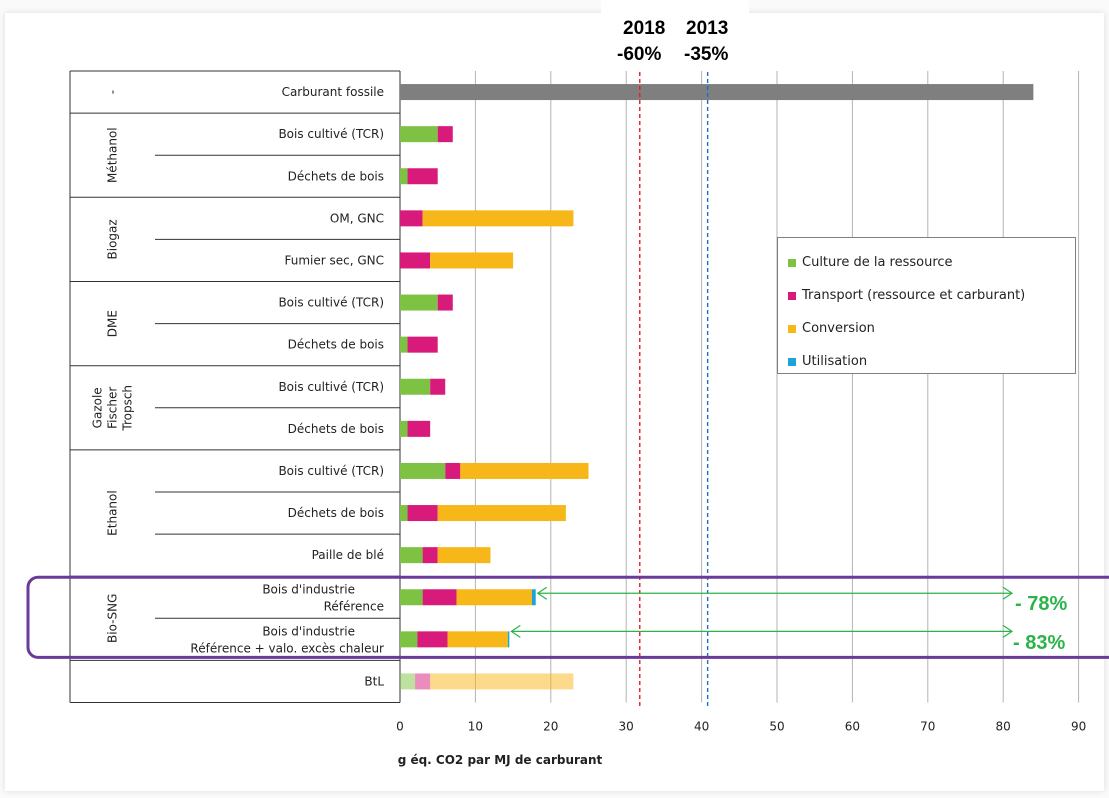 The width and height of the screenshot is (1109, 798). I want to click on group-label-line: Bio-SNG, so click(113, 618).